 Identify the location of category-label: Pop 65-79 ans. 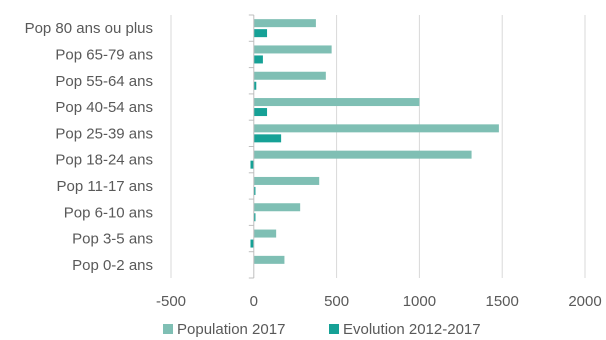
(104, 54).